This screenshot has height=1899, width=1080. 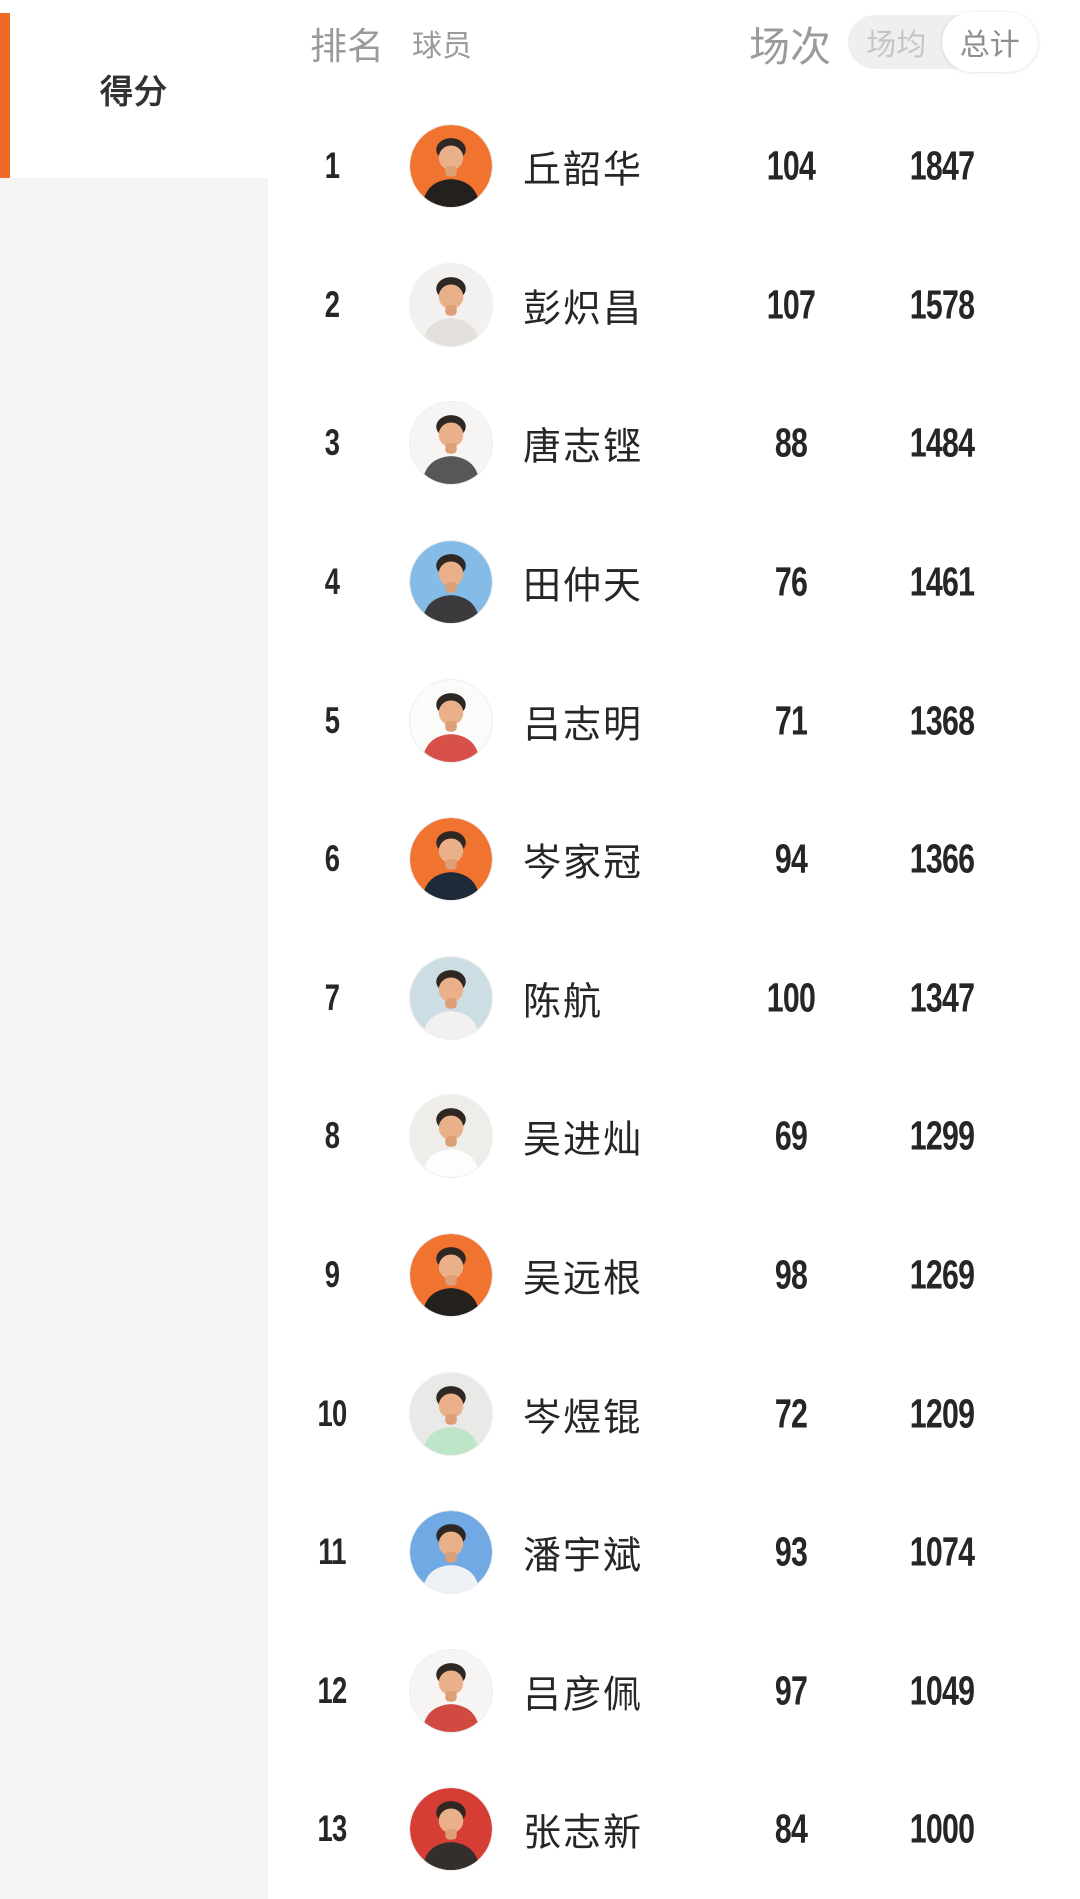 What do you see at coordinates (942, 442) in the screenshot?
I see `player-total: 1484` at bounding box center [942, 442].